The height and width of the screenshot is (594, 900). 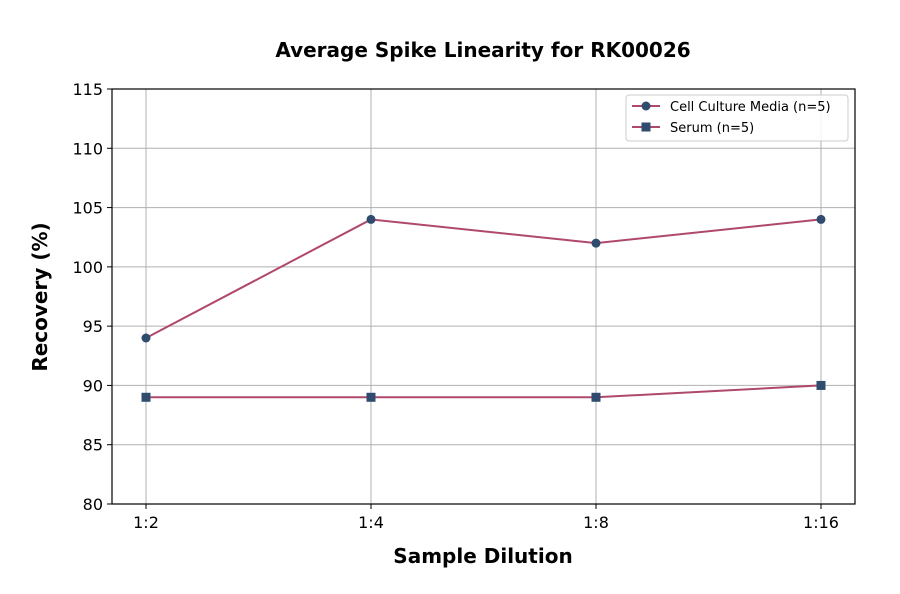 What do you see at coordinates (750, 107) in the screenshot?
I see `legend-label: Cell Culture Media (n=5)` at bounding box center [750, 107].